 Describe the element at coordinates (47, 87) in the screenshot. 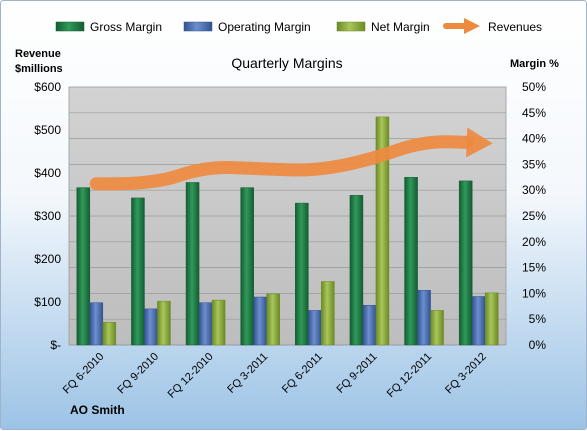

I see `left-tick-label: $600` at that location.